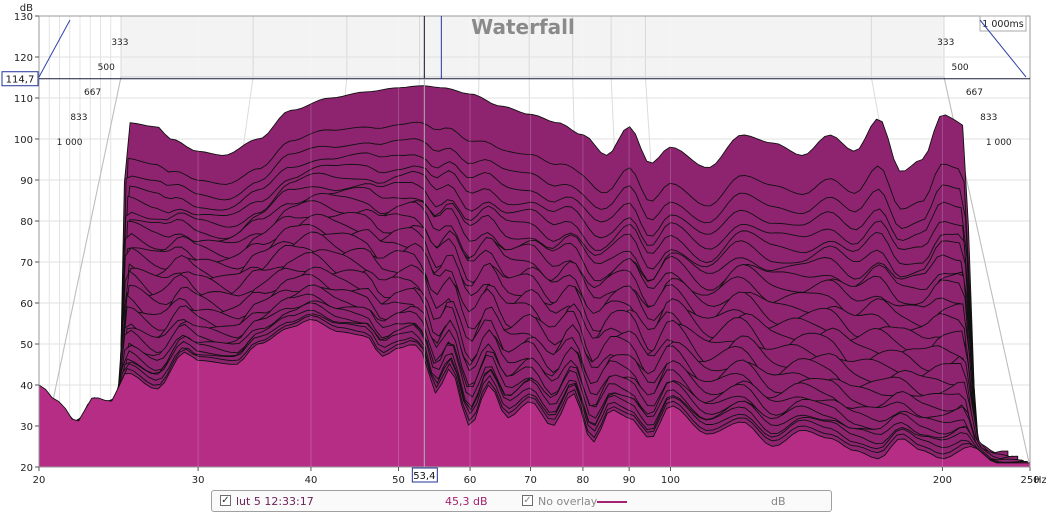  What do you see at coordinates (225, 500) in the screenshot?
I see `series-checkbox: ✓` at bounding box center [225, 500].